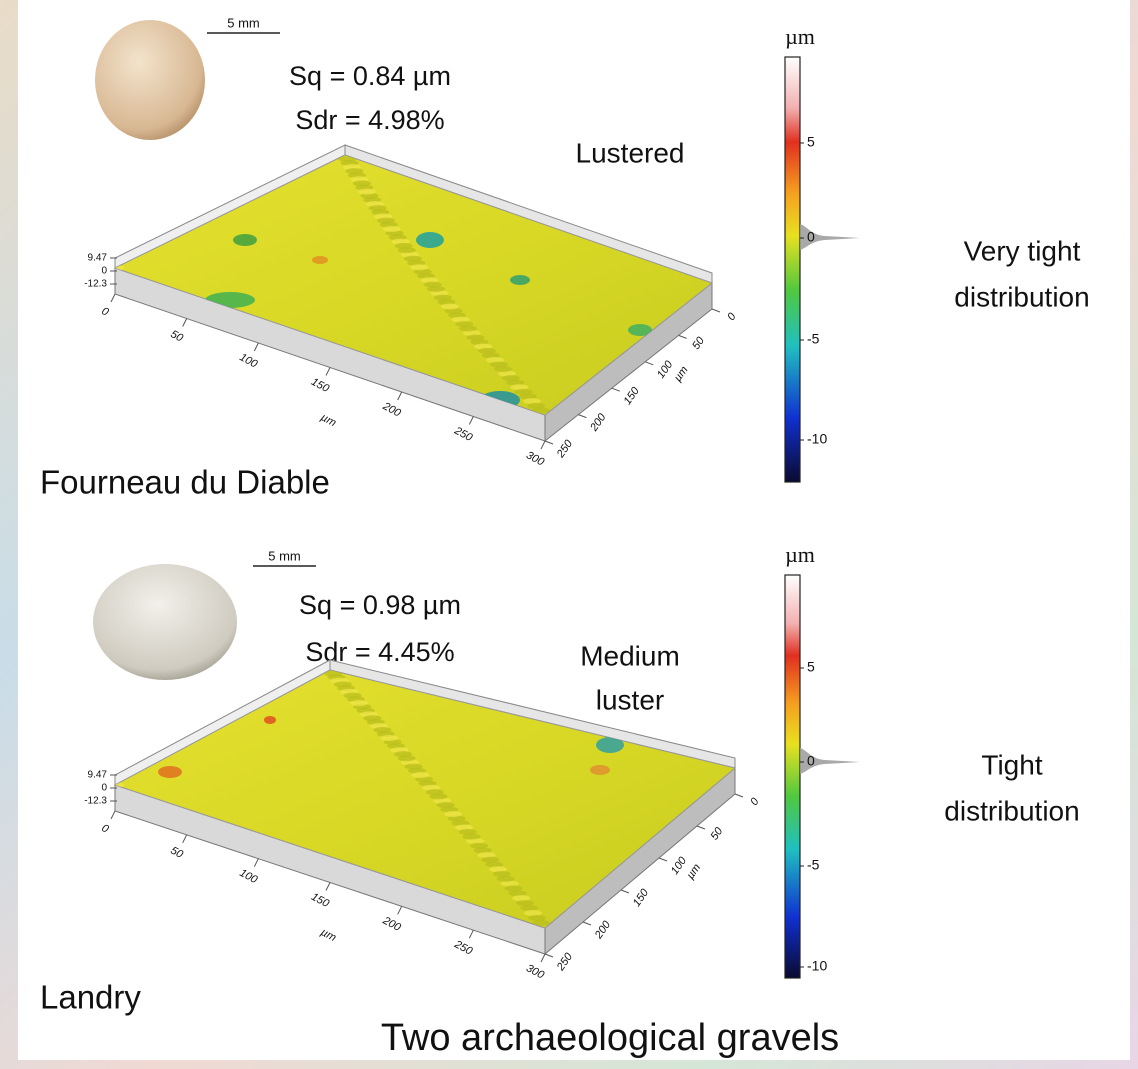 This screenshot has height=1069, width=1138. What do you see at coordinates (813, 865) in the screenshot?
I see `colorbar-tick-label: -5` at bounding box center [813, 865].